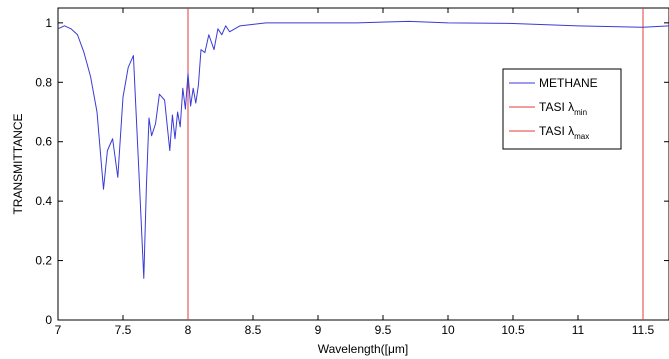 Image resolution: width=669 pixels, height=359 pixels. Describe the element at coordinates (643, 330) in the screenshot. I see `x-tick-label: 11.5` at that location.